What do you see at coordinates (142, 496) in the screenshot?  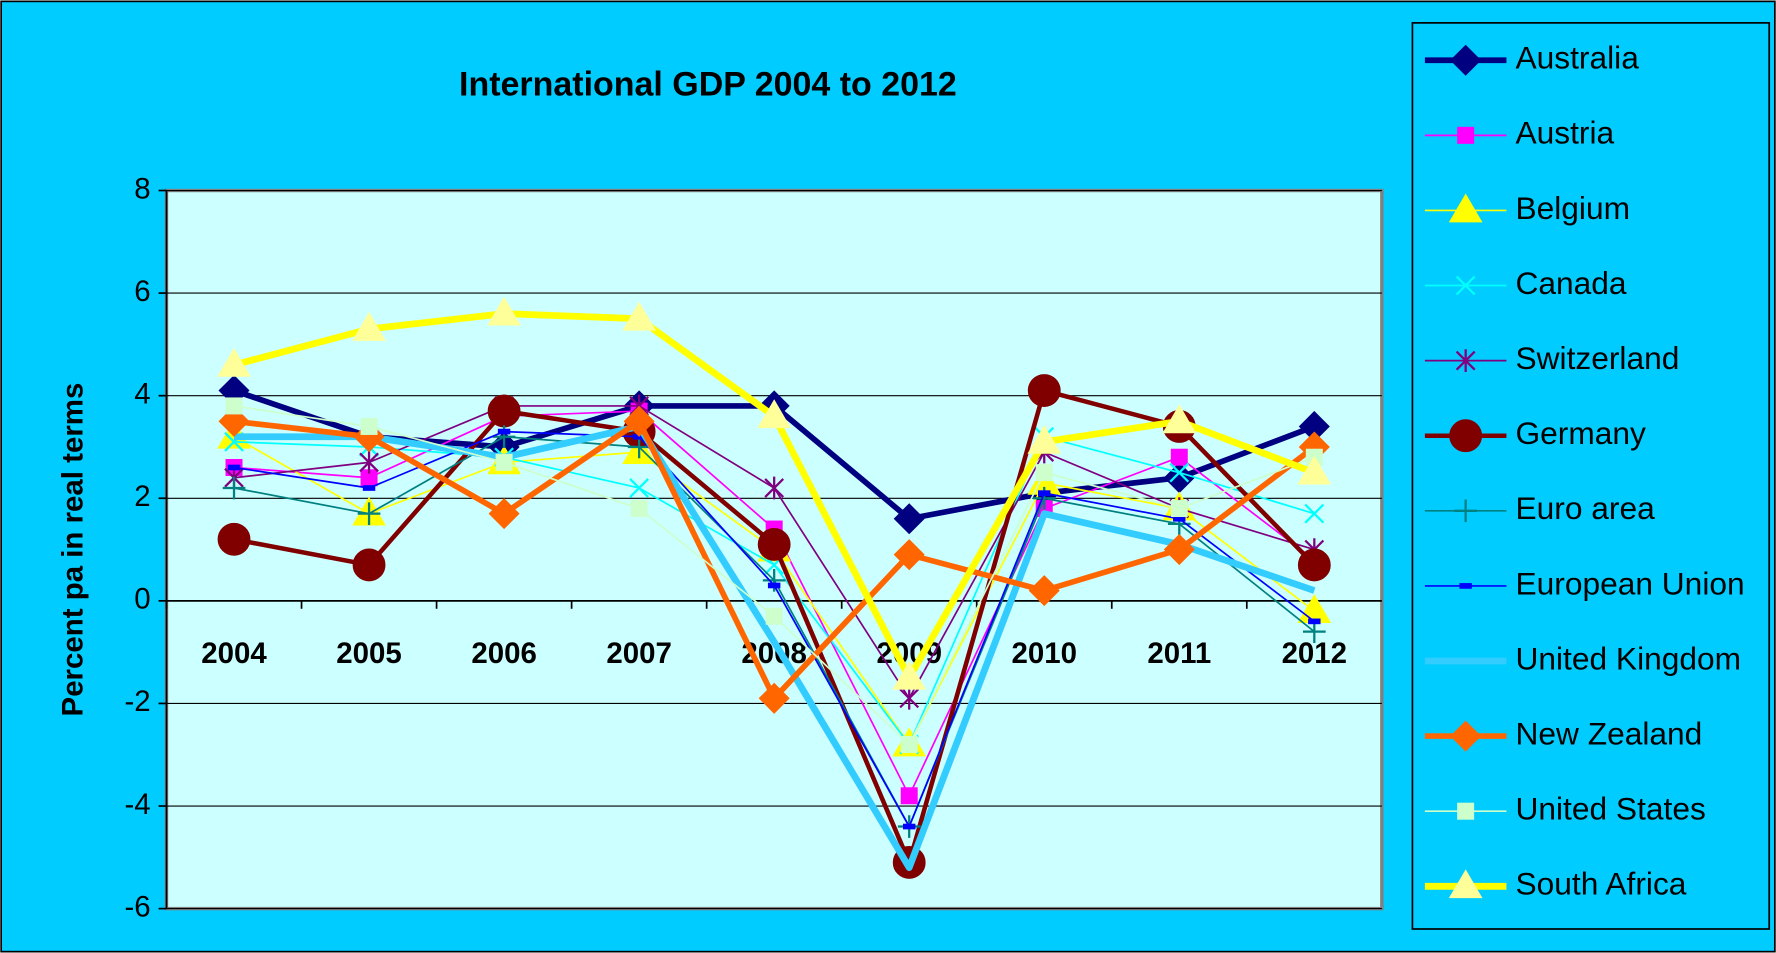 I see `y-tick-label: 2` at bounding box center [142, 496].